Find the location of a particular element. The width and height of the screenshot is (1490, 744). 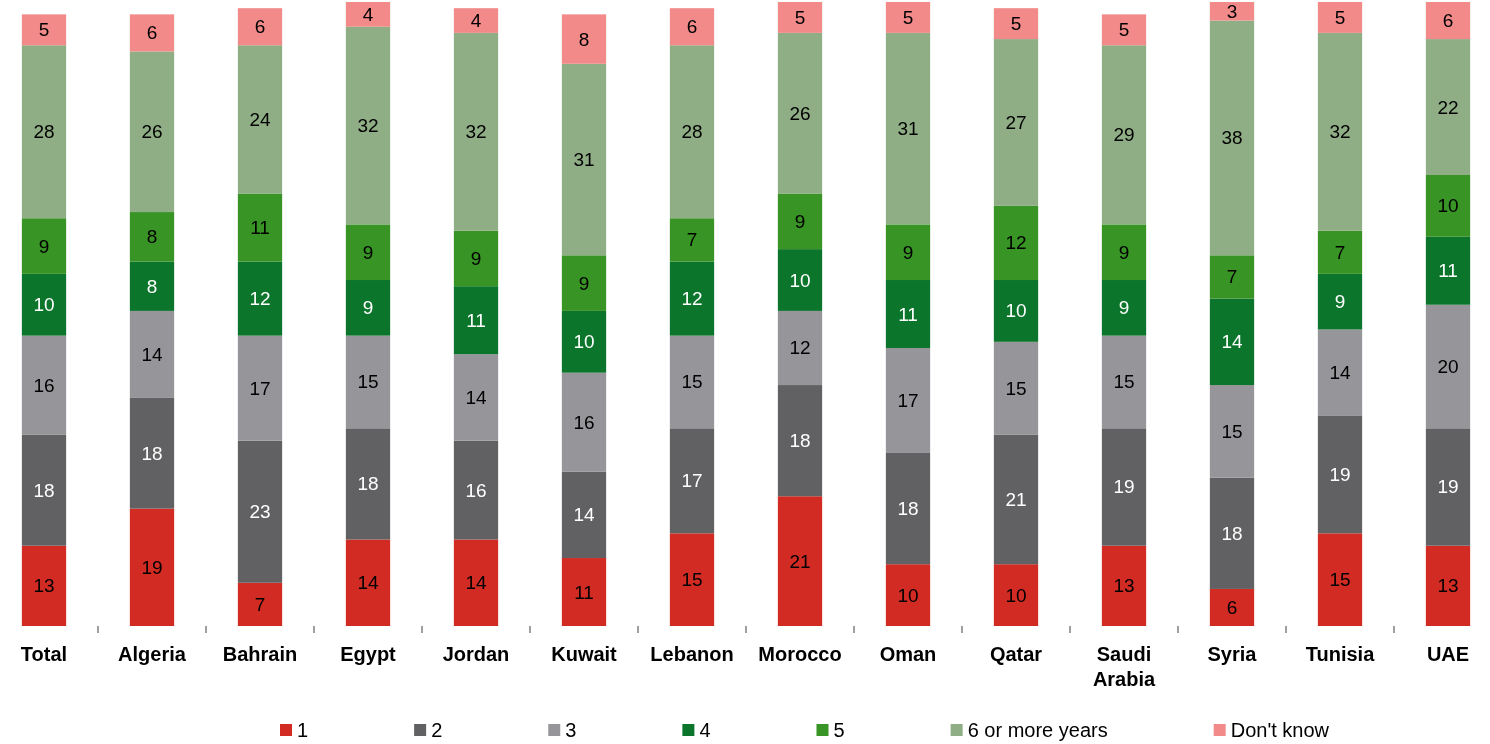

data-label: 38 is located at coordinates (1232, 138).